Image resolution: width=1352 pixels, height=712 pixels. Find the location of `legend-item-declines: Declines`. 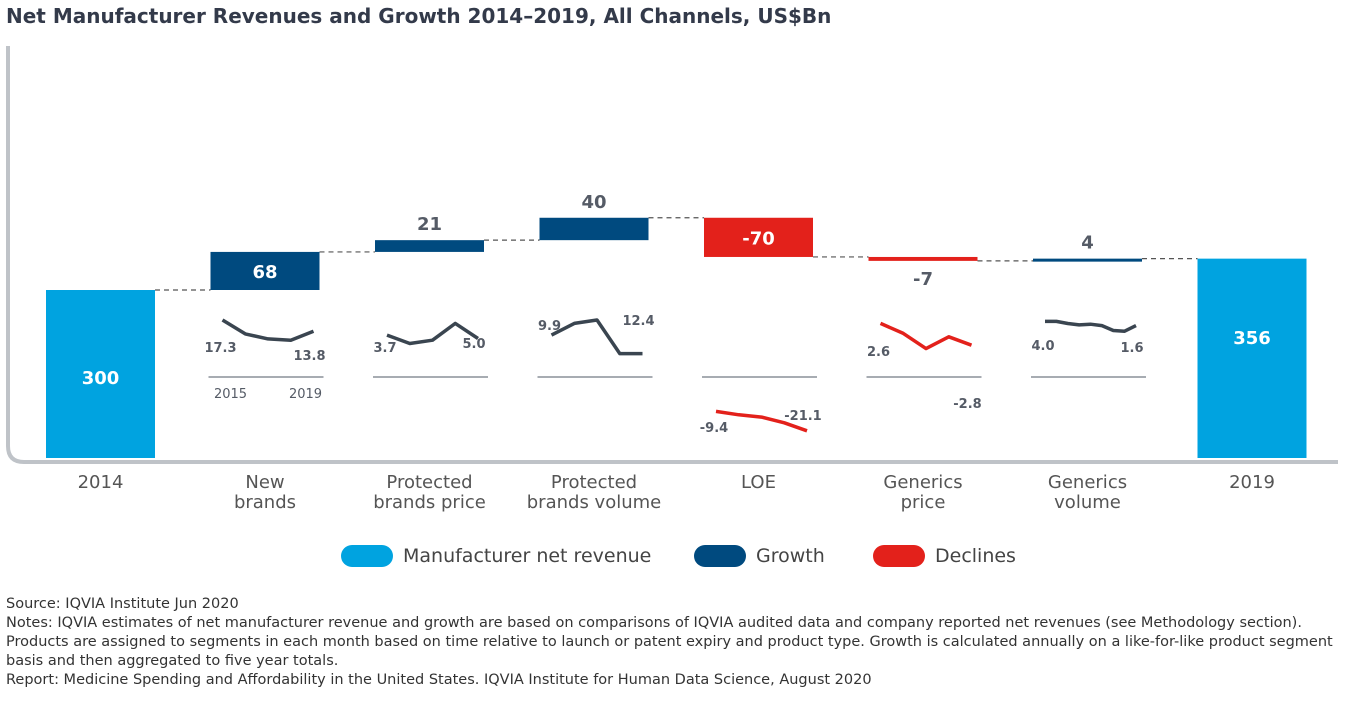

legend-item-declines: Declines is located at coordinates (944, 556).